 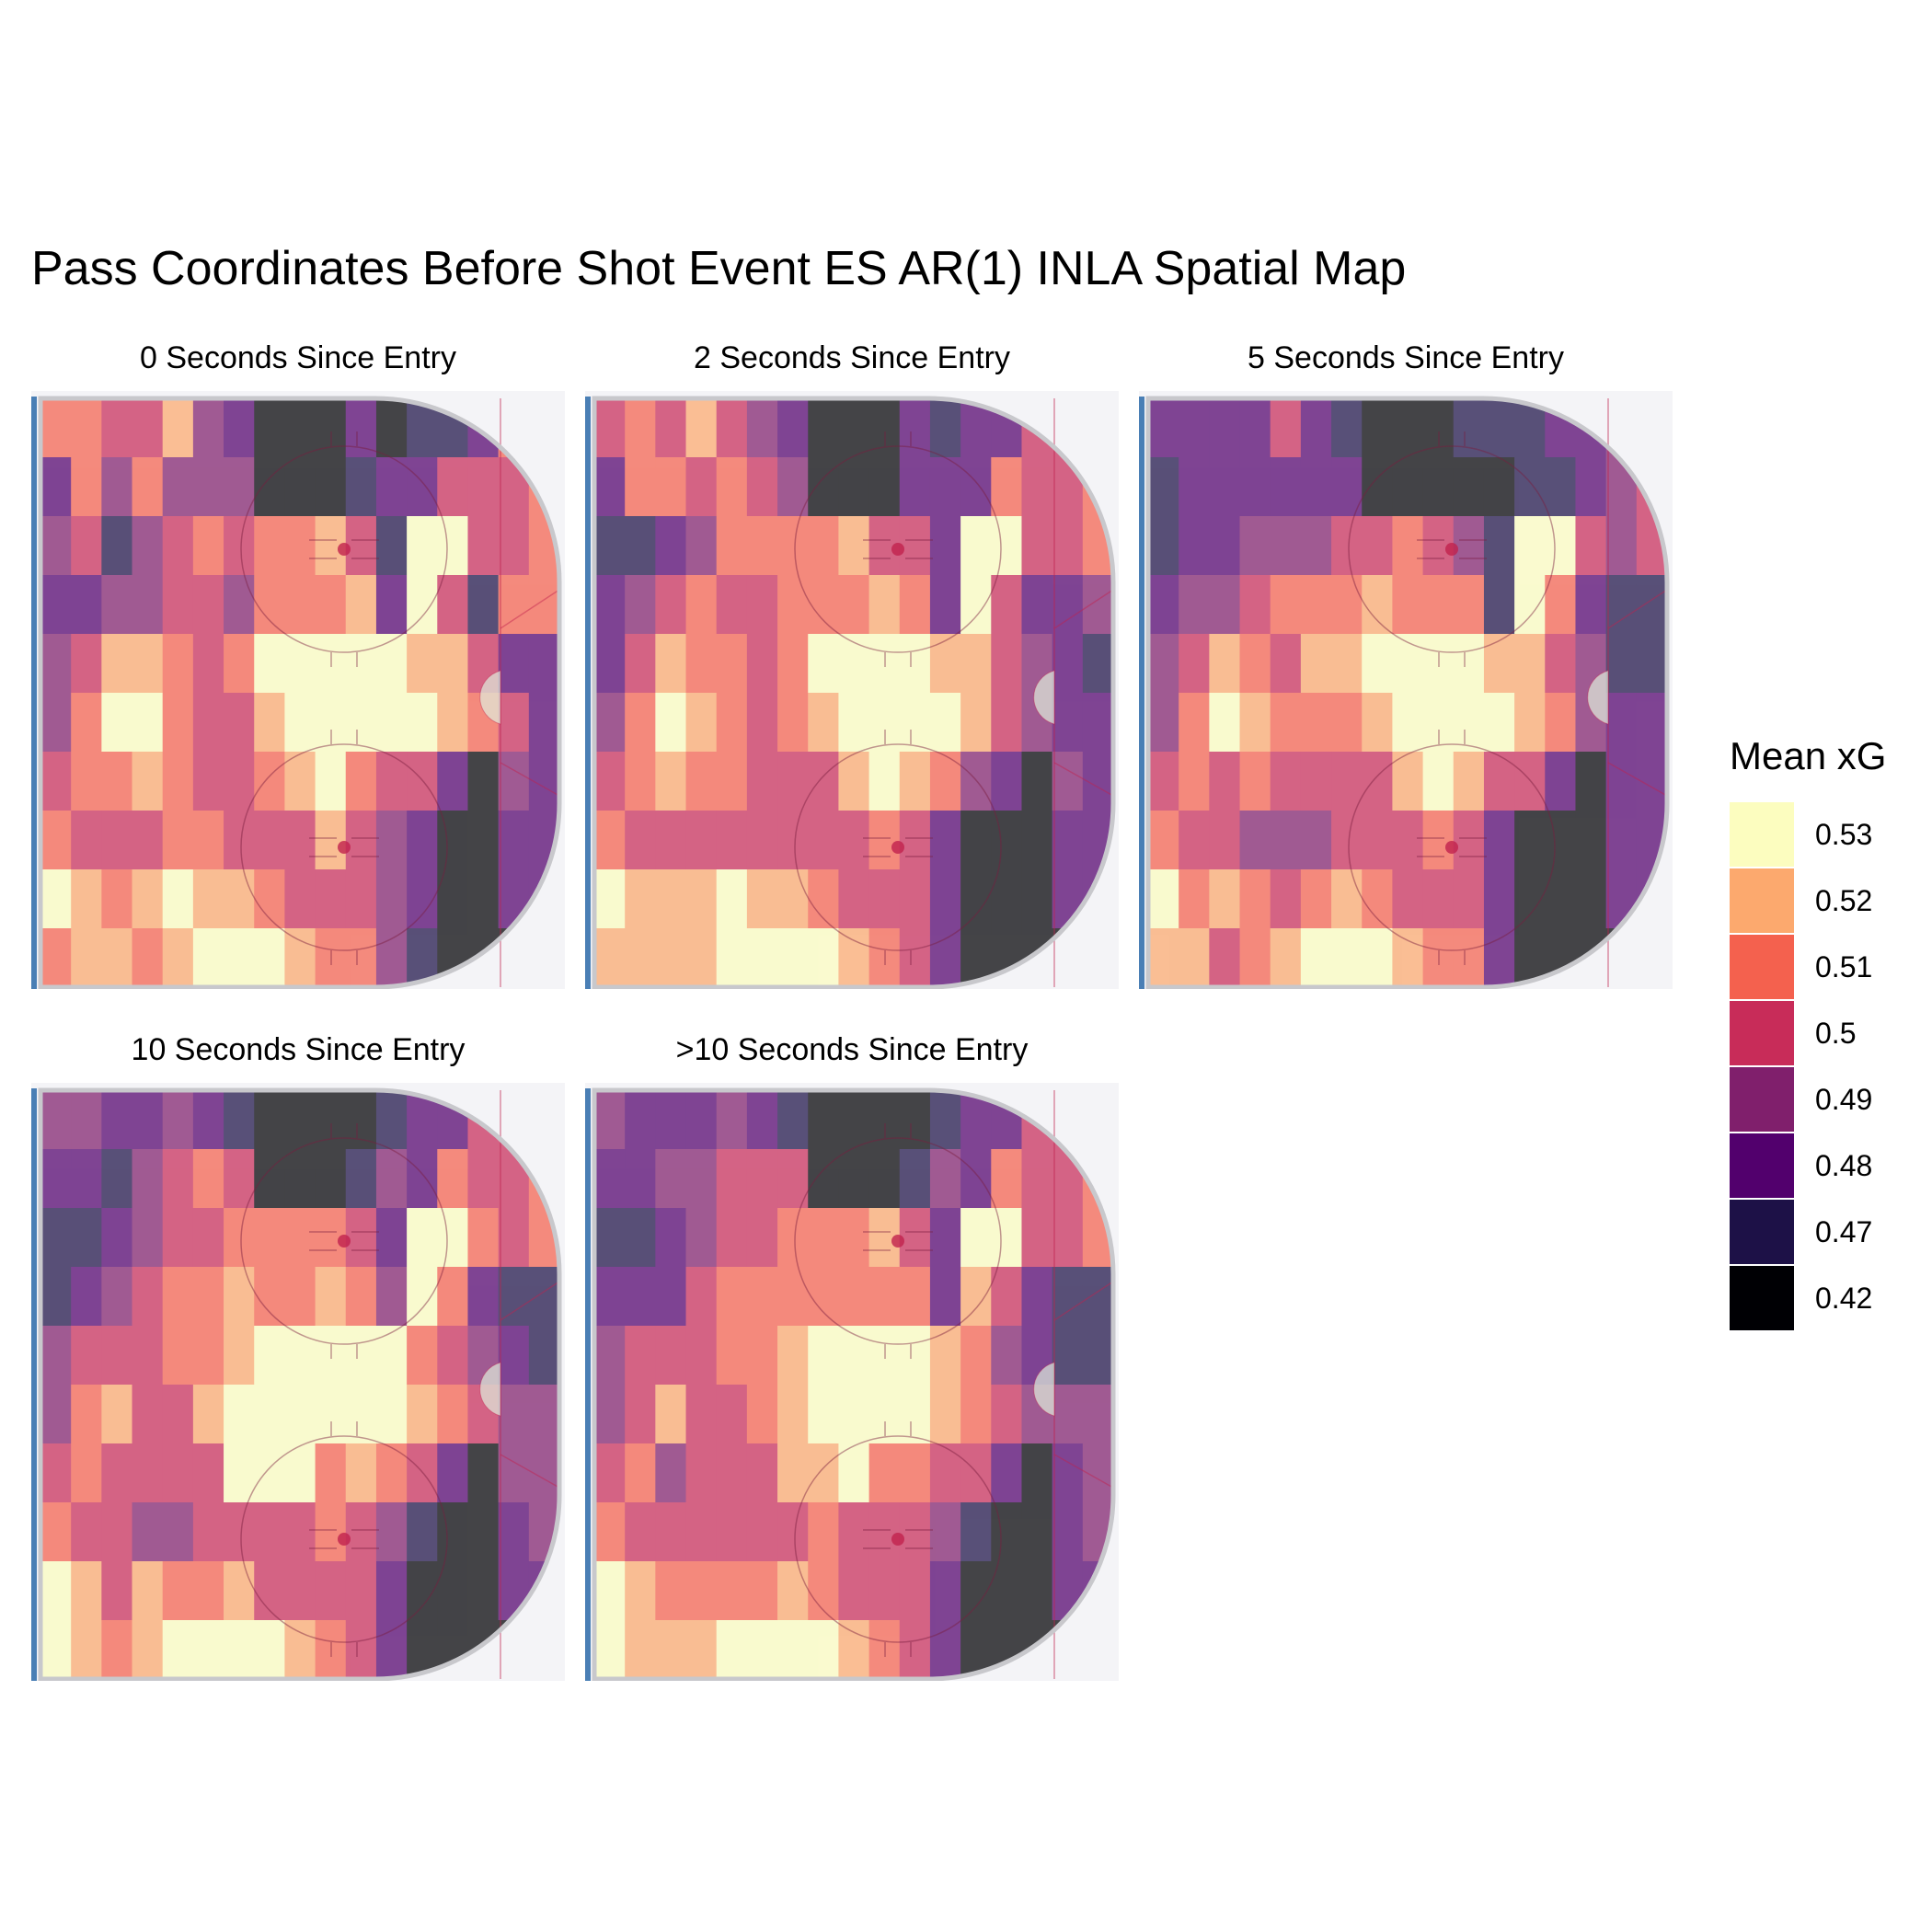 What do you see at coordinates (1407, 692) in the screenshot?
I see `rink-boards` at bounding box center [1407, 692].